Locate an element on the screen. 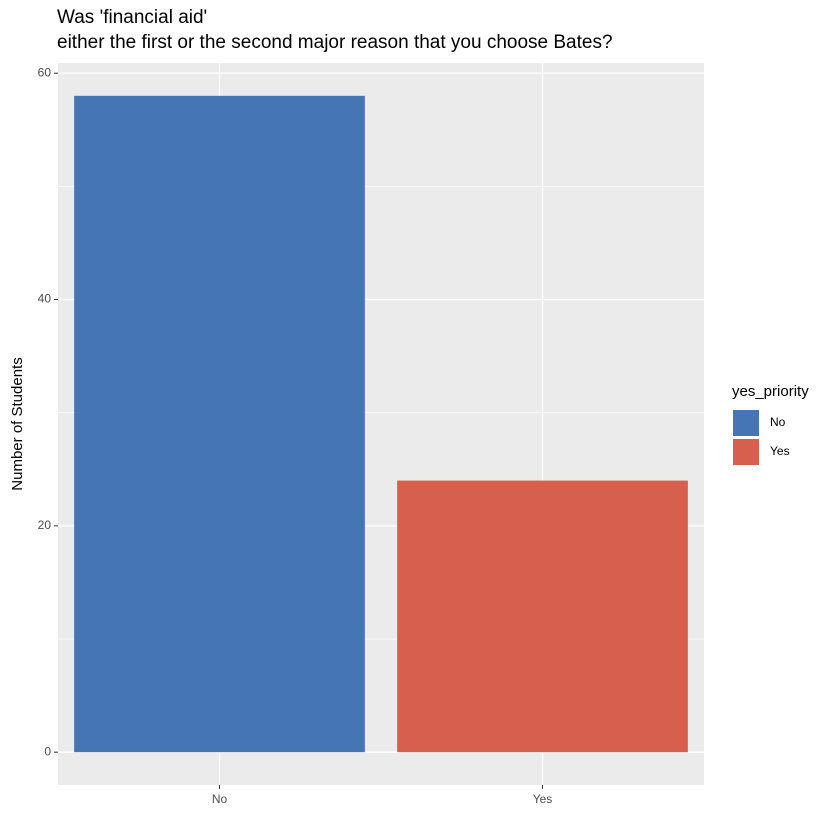  y-tick-label: 40 is located at coordinates (45, 299).